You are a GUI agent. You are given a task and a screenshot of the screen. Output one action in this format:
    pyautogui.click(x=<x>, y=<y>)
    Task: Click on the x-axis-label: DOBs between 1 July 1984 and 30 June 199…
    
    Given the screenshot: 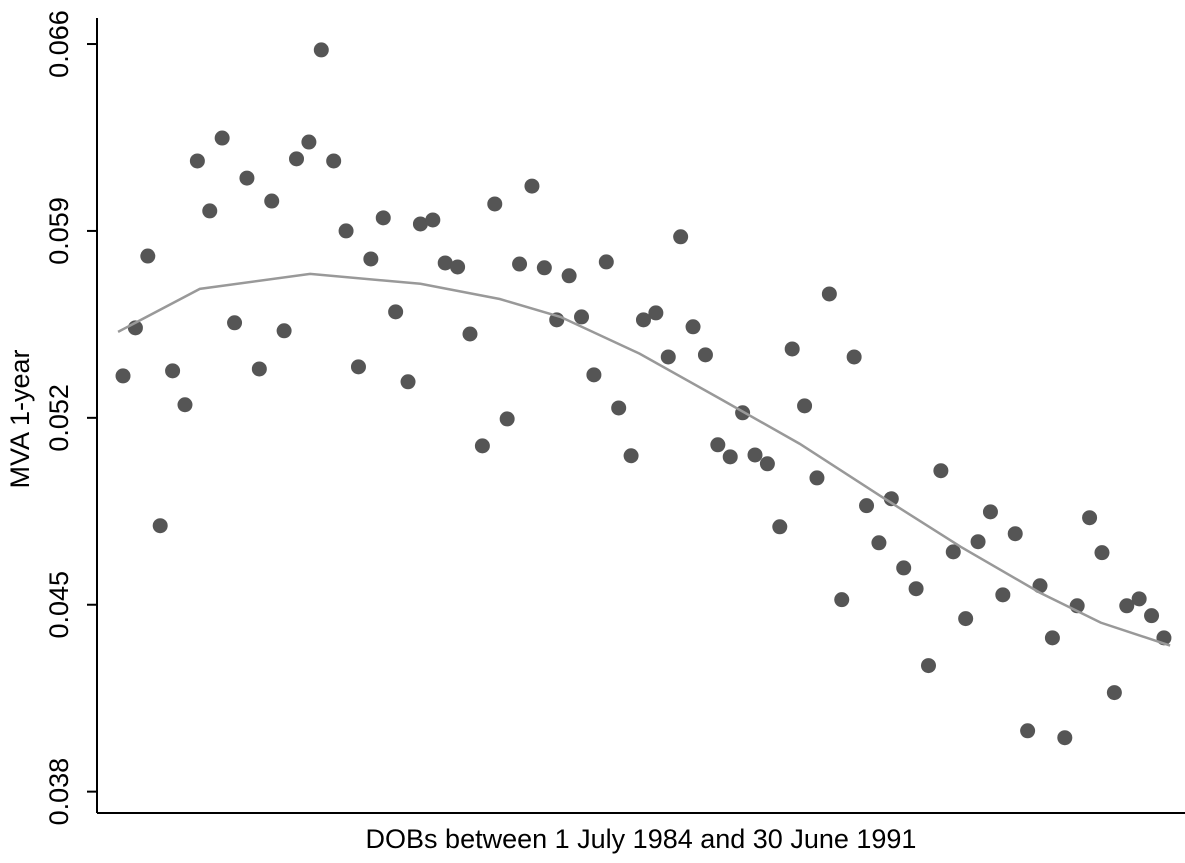 What is the action you would take?
    pyautogui.click(x=641, y=839)
    